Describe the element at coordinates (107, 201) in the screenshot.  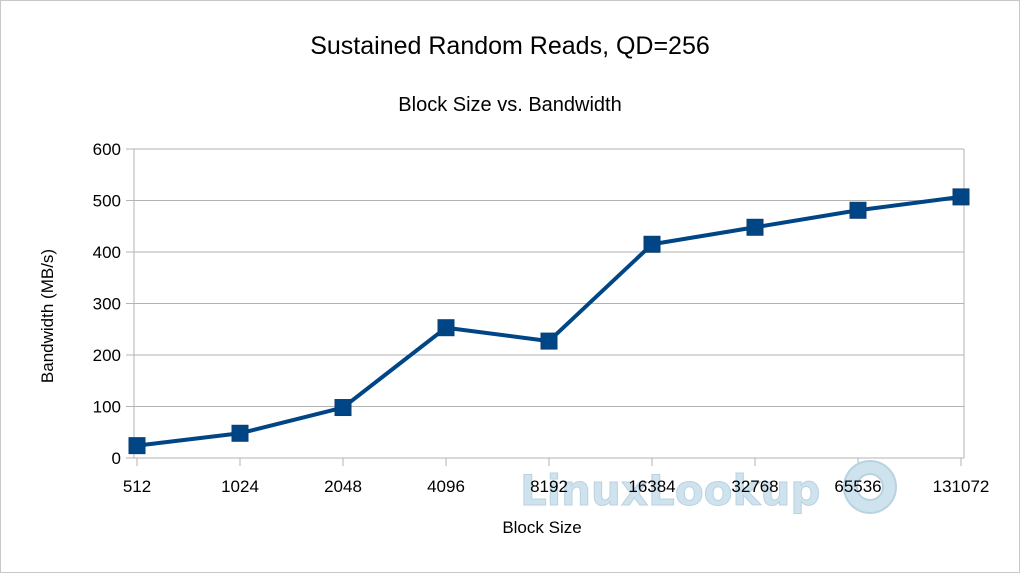
I see `y-tick-label: 500` at that location.